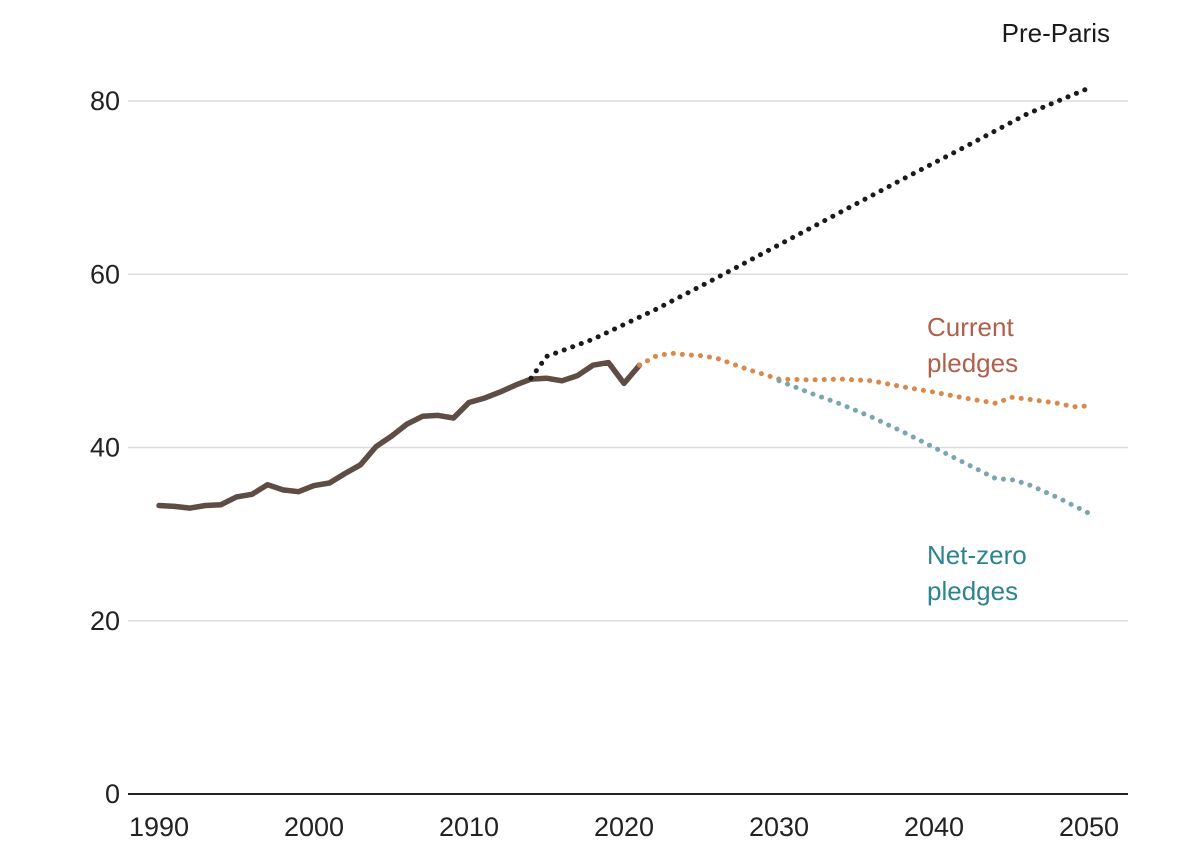  What do you see at coordinates (159, 827) in the screenshot?
I see `x-tick-label: 1990` at bounding box center [159, 827].